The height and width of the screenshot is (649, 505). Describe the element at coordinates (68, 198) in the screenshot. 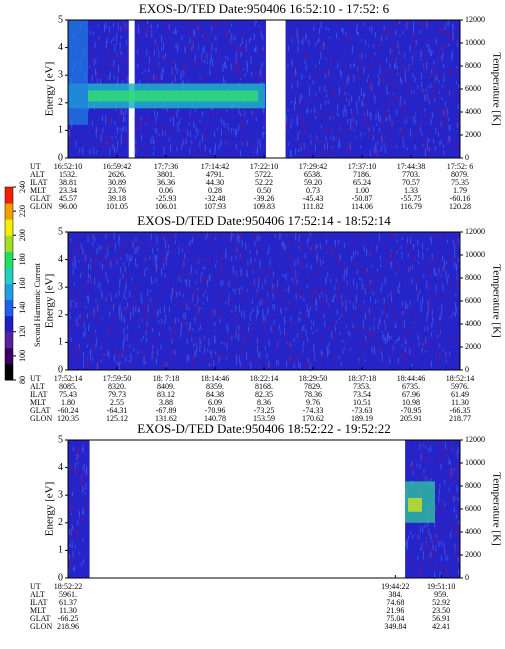

I see `orbit-value: 45.57` at that location.